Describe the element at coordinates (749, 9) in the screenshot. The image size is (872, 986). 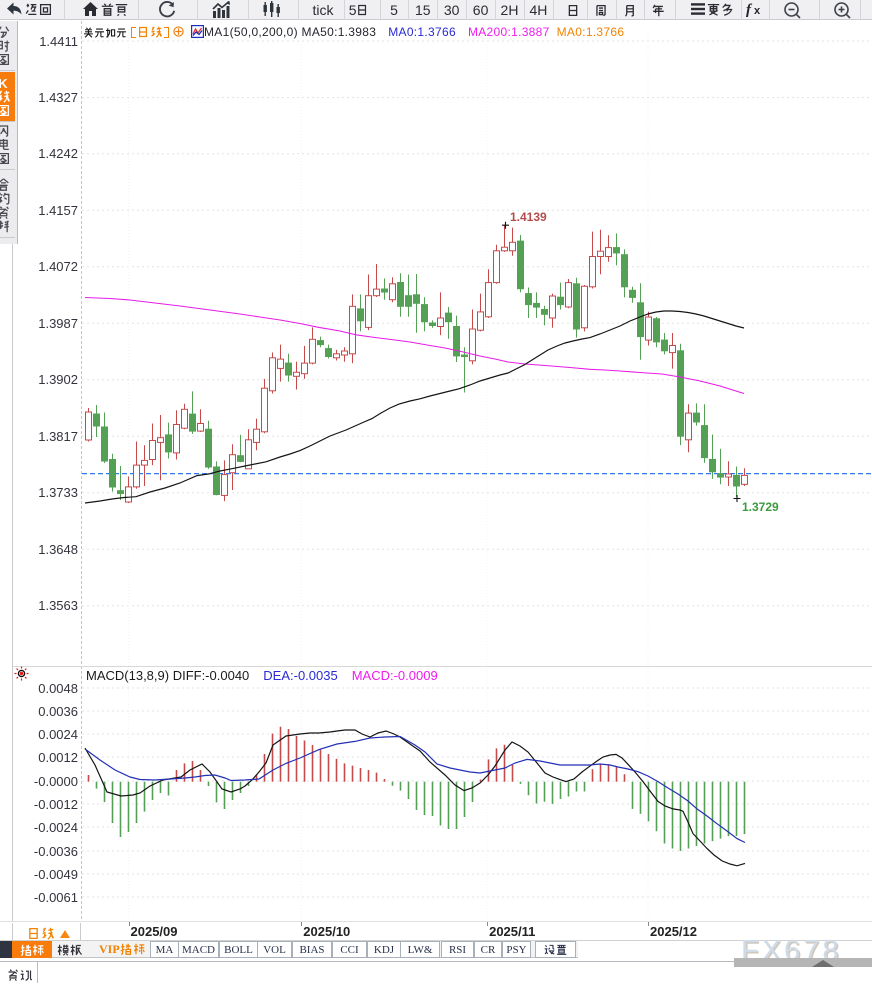
I see `svg-text: f` at that location.